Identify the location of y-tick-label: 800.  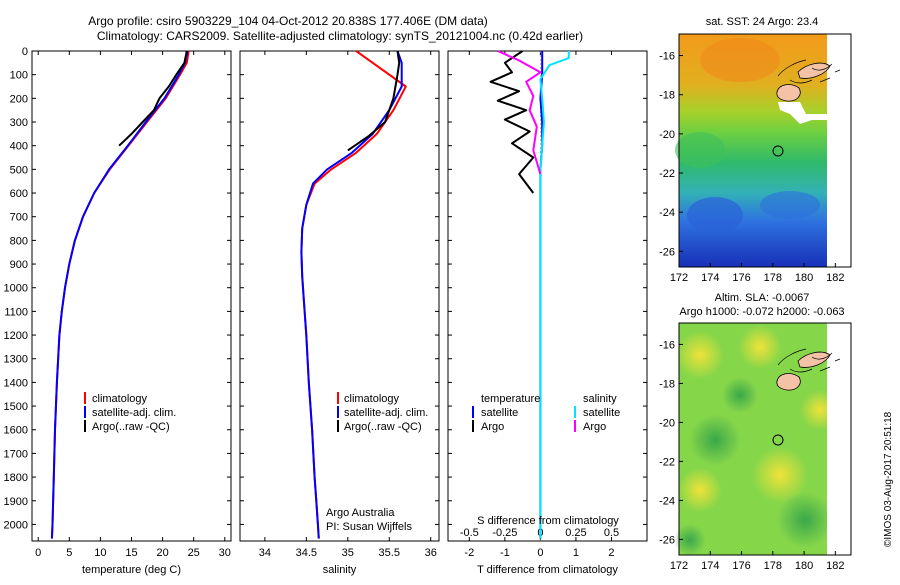
(19, 241).